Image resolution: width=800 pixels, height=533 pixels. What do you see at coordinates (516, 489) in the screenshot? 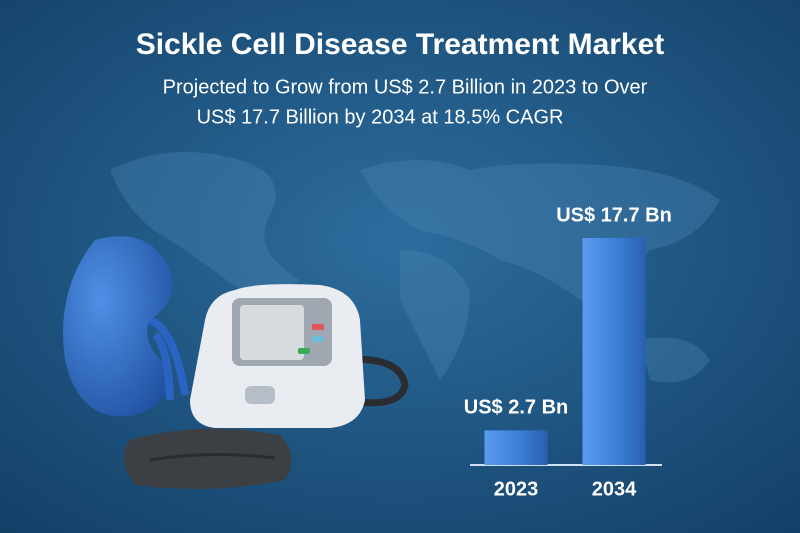
I see `x-tick-label: 2023` at bounding box center [516, 489].